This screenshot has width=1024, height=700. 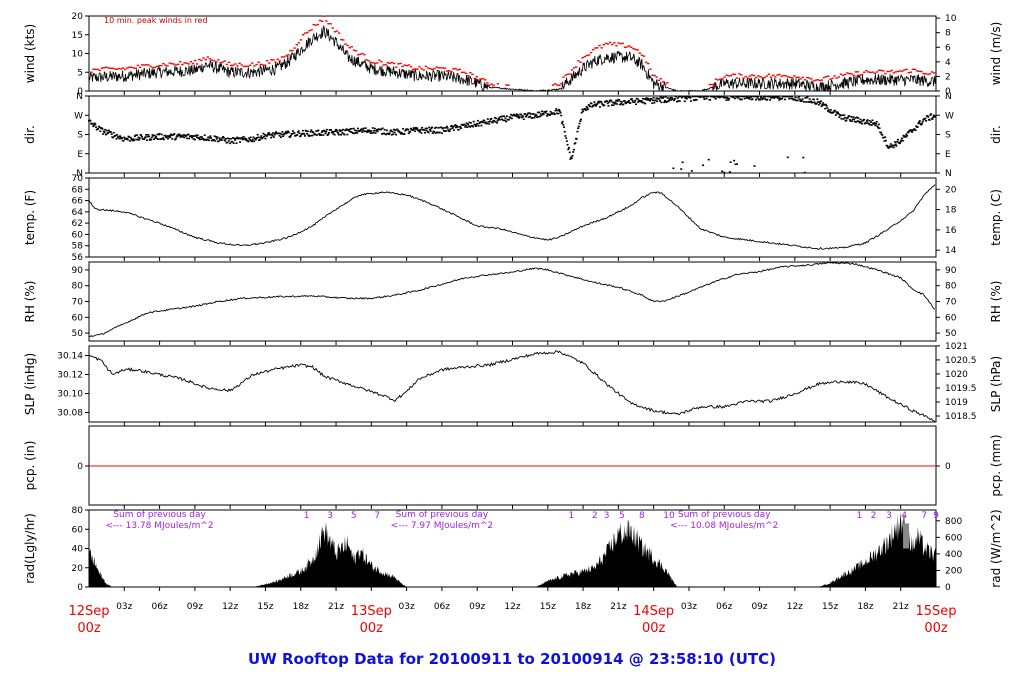 What do you see at coordinates (78, 116) in the screenshot?
I see `y-tick-label: W` at bounding box center [78, 116].